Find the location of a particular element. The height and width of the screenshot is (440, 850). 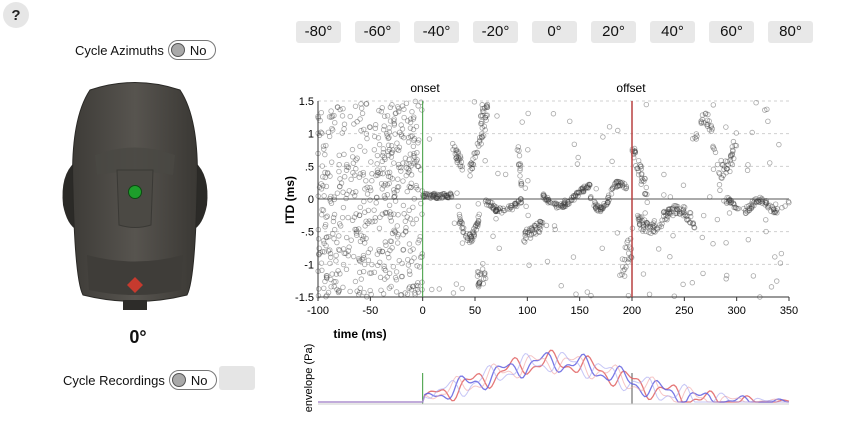

brand-logo is located at coordinates (135, 285).